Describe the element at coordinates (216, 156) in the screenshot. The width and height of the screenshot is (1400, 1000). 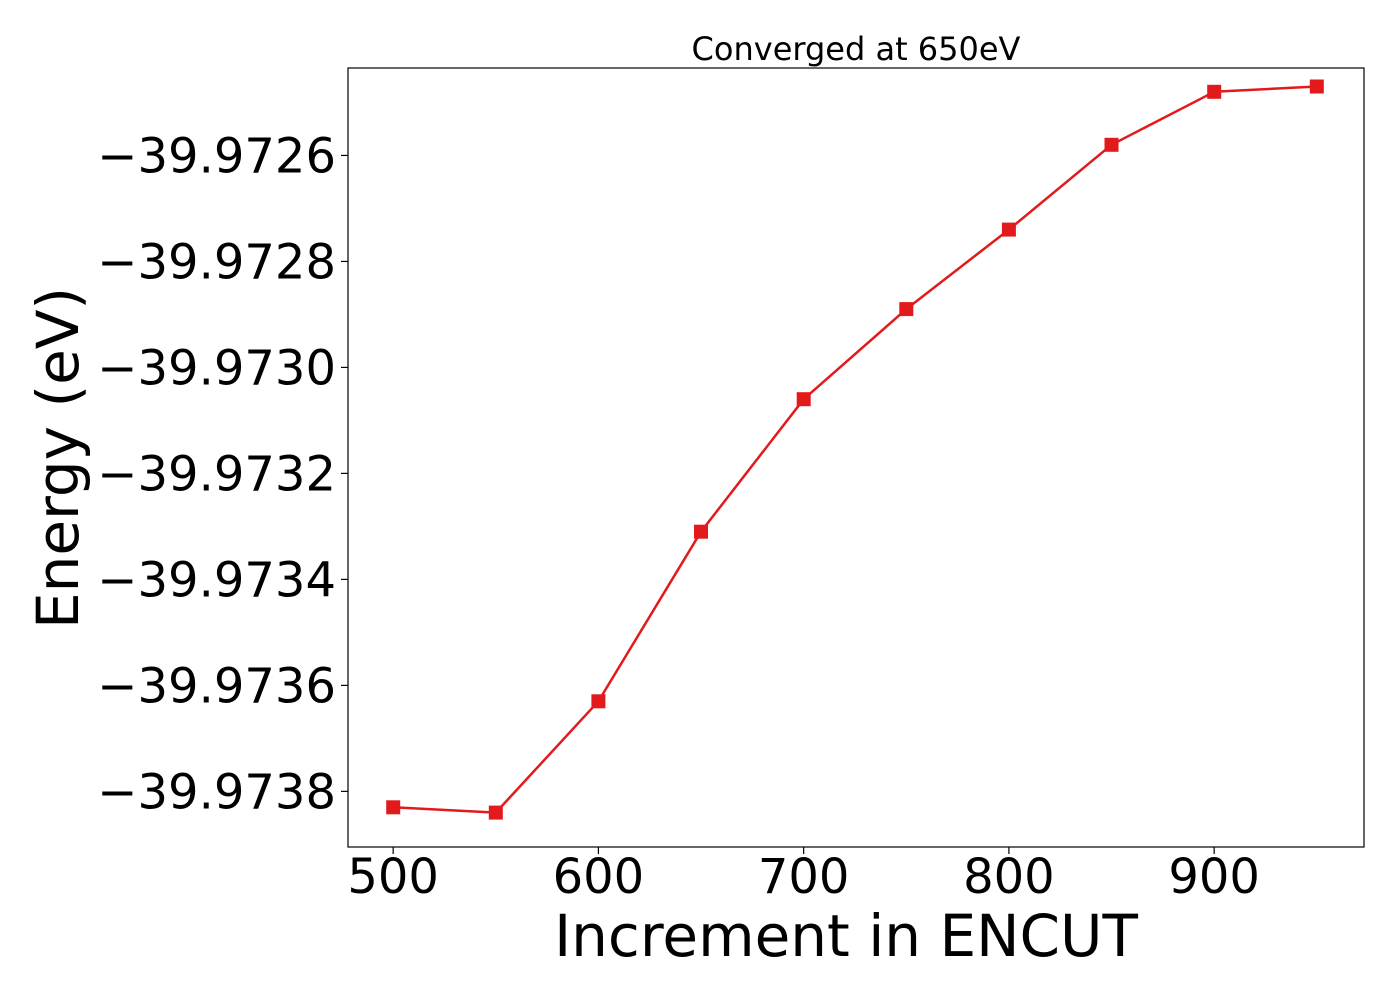
I see `y-tick-label: −39.9726` at that location.